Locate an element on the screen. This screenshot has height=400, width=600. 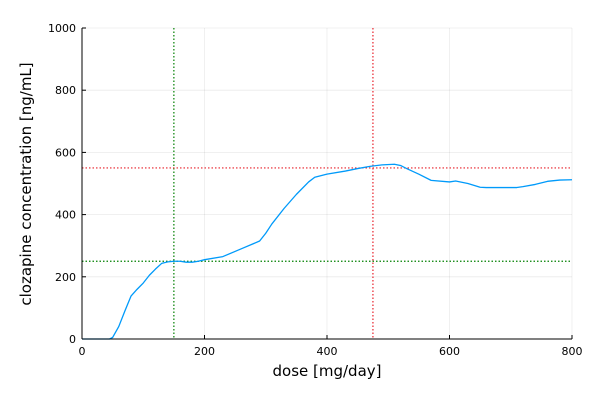
y-tick-label: 1000 is located at coordinates (62, 28).